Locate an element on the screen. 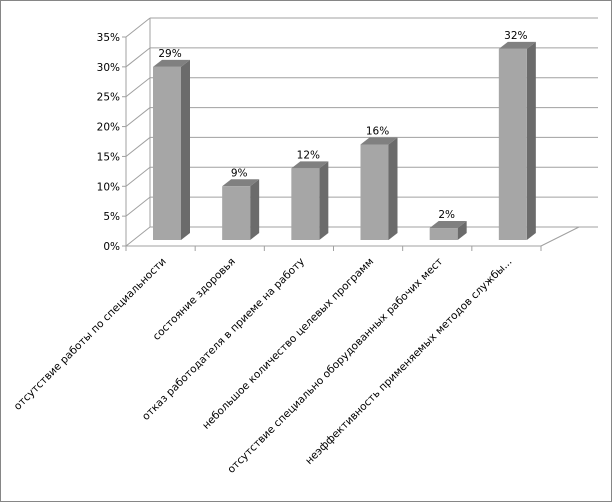  data-label: 29% is located at coordinates (169, 54).